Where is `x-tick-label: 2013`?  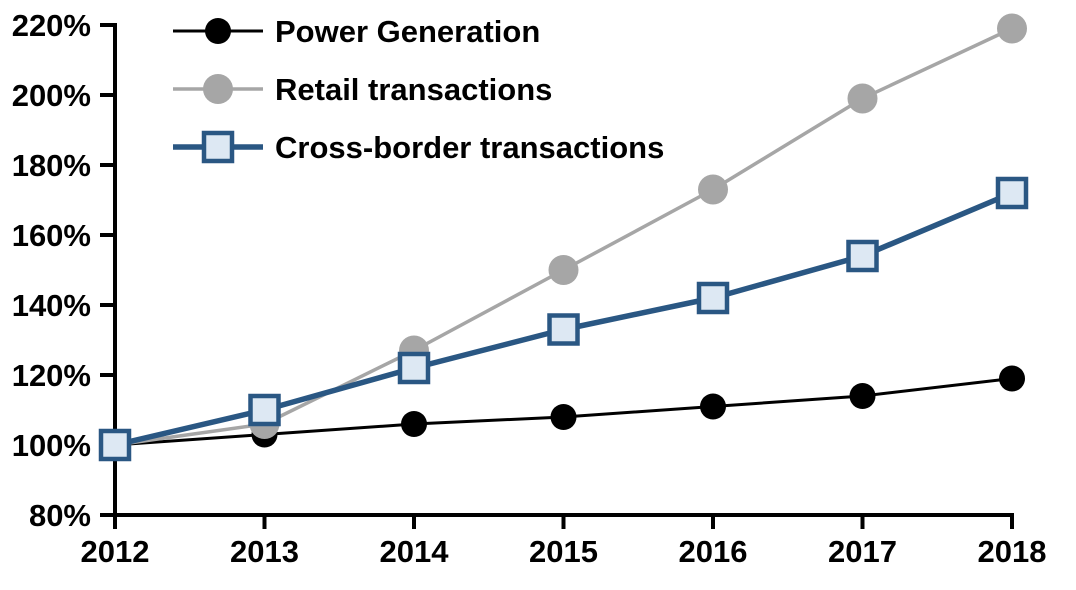 x-tick-label: 2013 is located at coordinates (264, 551).